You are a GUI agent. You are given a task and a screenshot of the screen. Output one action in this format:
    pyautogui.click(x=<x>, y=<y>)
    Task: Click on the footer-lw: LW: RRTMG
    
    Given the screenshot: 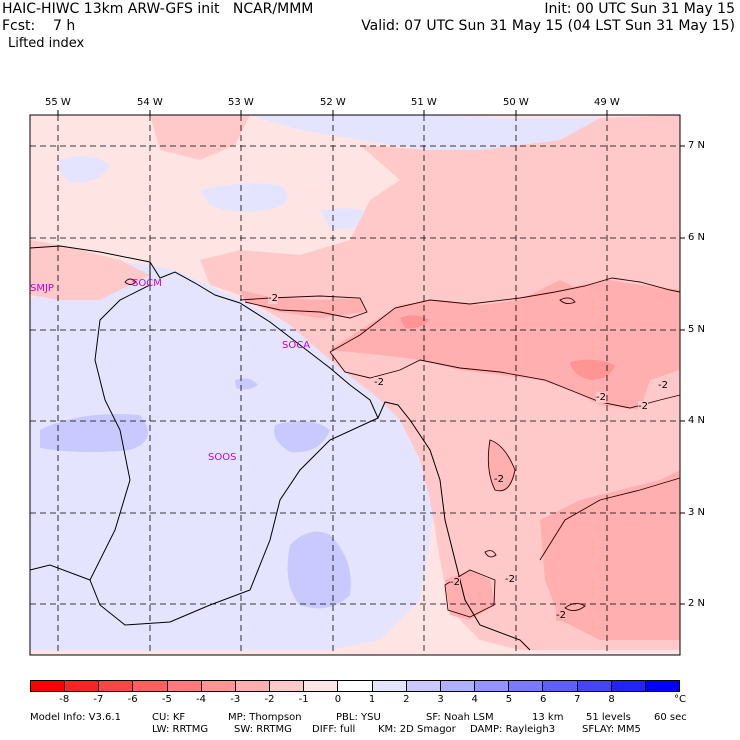 What is the action you would take?
    pyautogui.click(x=180, y=729)
    